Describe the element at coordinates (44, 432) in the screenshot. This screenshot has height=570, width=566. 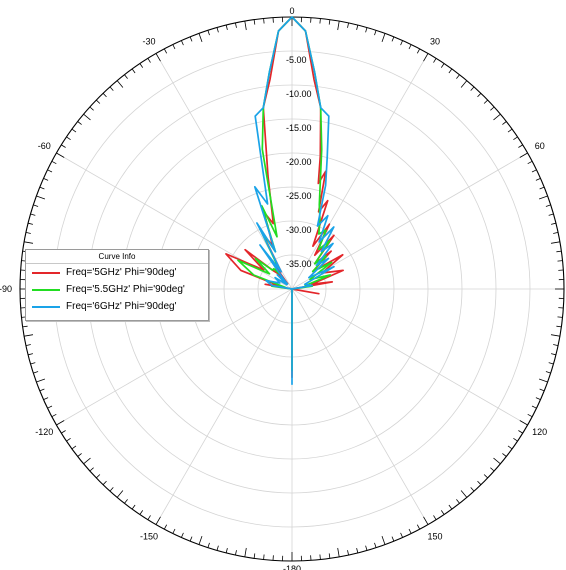
I see `angle-tick-label: -120` at that location.